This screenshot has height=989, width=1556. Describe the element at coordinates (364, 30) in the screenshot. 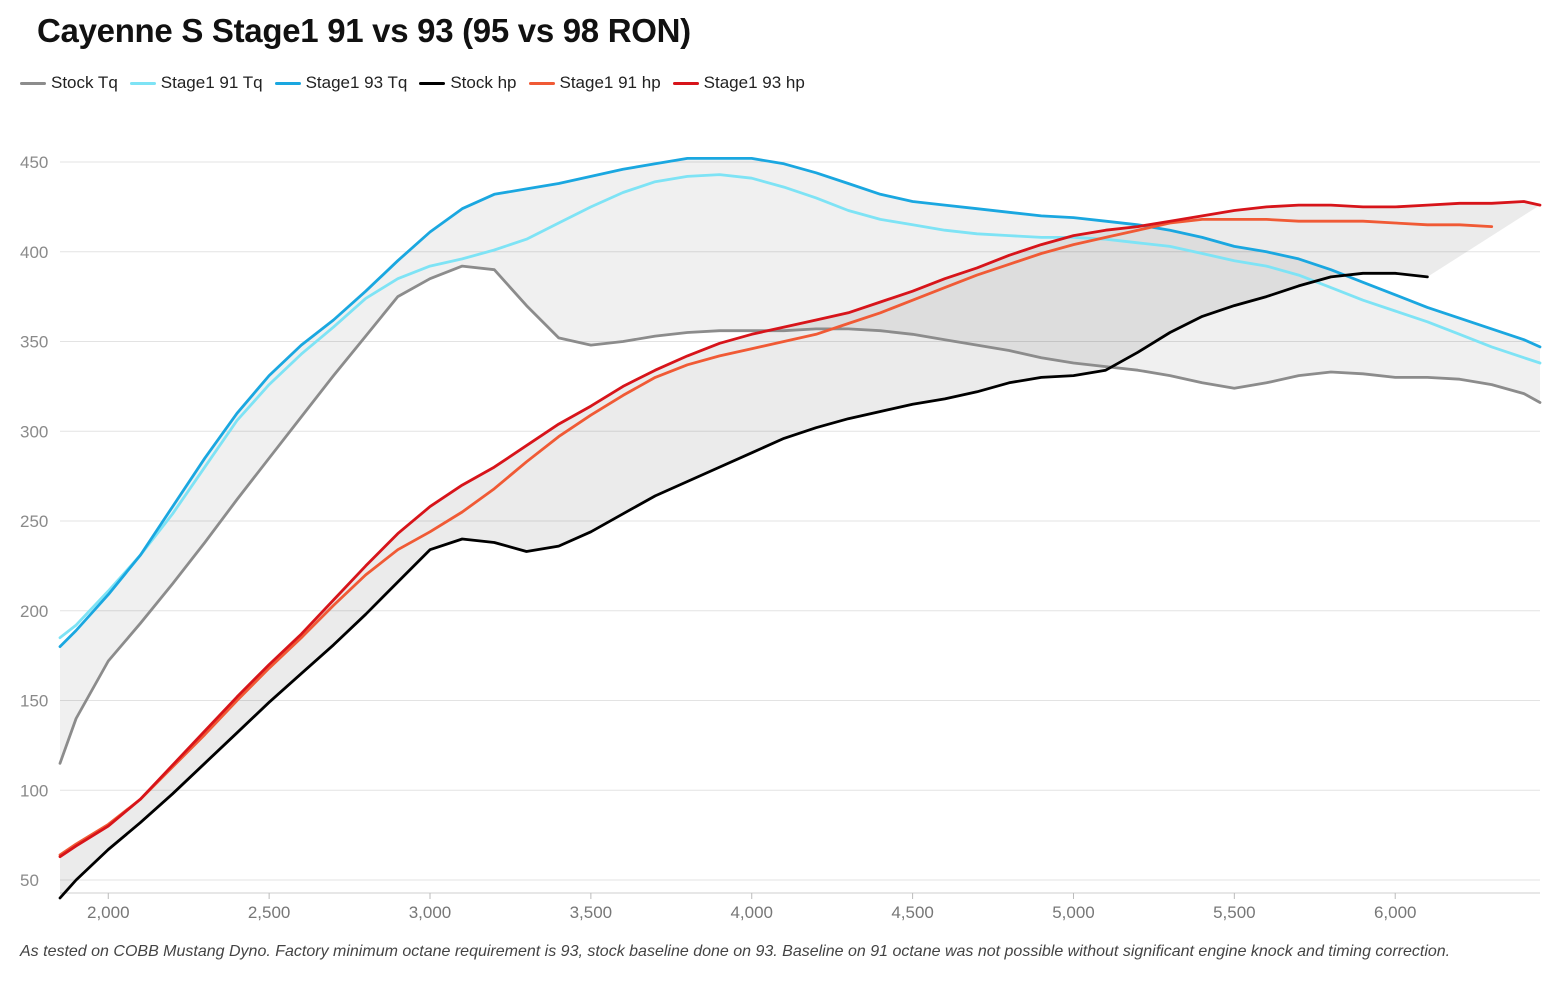

I see `chart-title: Cayenne S Stage1 91 vs 93 (95 vs 98 RON)` at that location.